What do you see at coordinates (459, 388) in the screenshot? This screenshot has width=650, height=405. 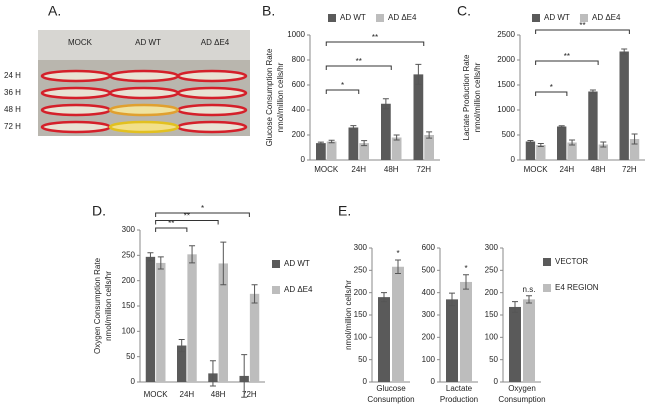 I see `x-tick-label: Lactate` at bounding box center [459, 388].